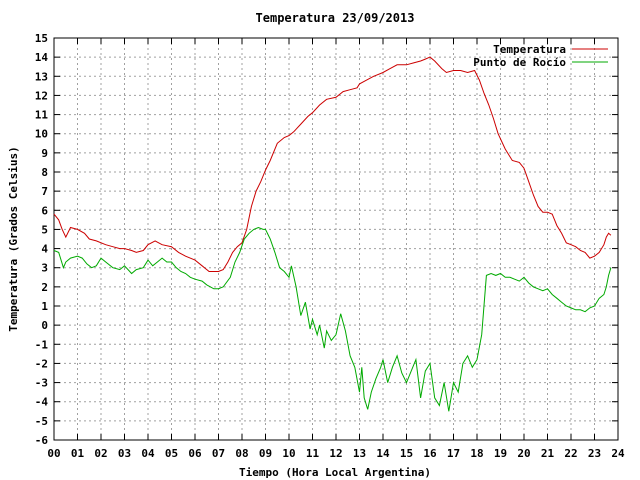 The width and height of the screenshot is (640, 480). Describe the element at coordinates (335, 453) in the screenshot. I see `x-tick-label: 12` at that location.